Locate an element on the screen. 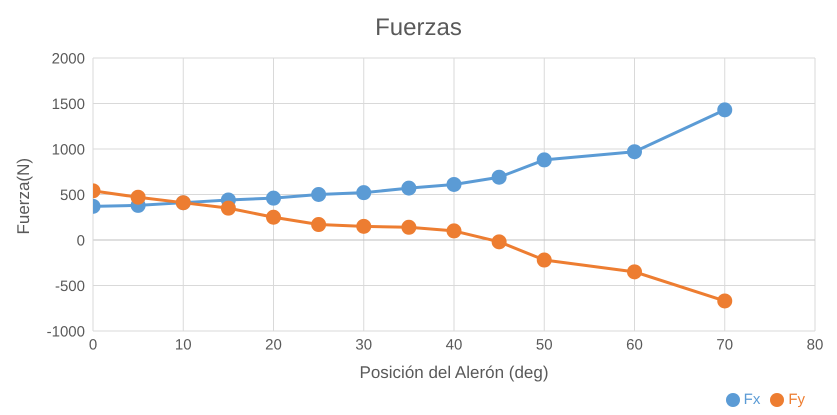 Image resolution: width=837 pixels, height=415 pixels. legend-label: Fx is located at coordinates (752, 399).